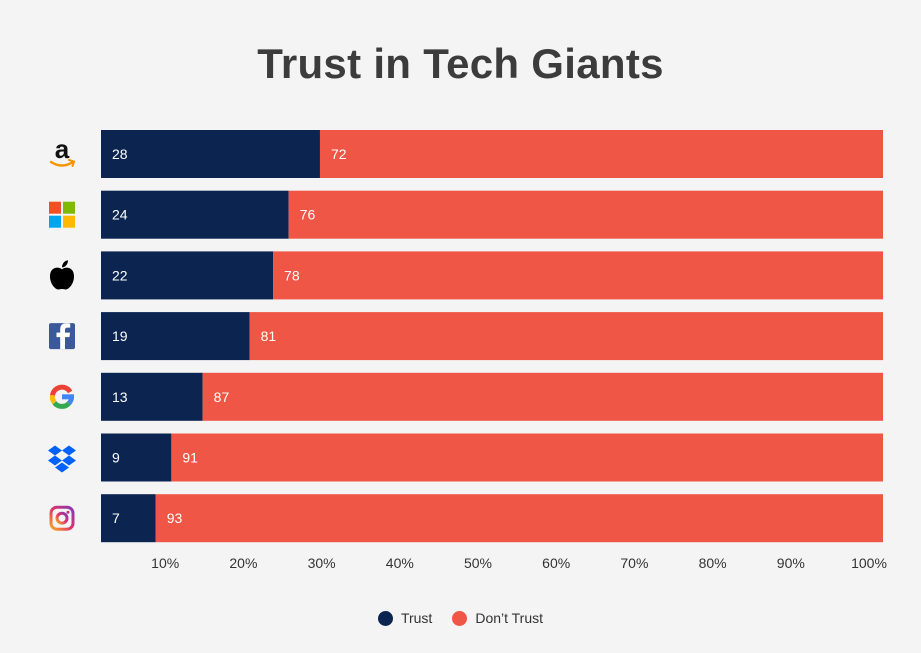 This screenshot has height=653, width=921. What do you see at coordinates (222, 397) in the screenshot?
I see `bar-label-google-dont-trust: 87` at bounding box center [222, 397].